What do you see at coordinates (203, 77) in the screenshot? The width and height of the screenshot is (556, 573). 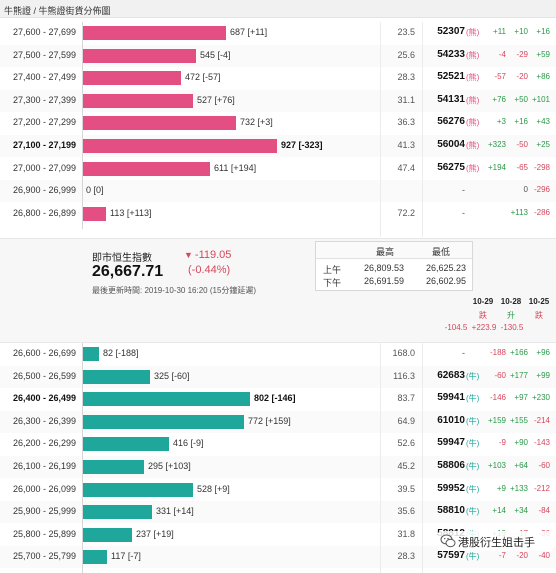 I see `bar-value-label: 472 [-57]` at bounding box center [203, 77].